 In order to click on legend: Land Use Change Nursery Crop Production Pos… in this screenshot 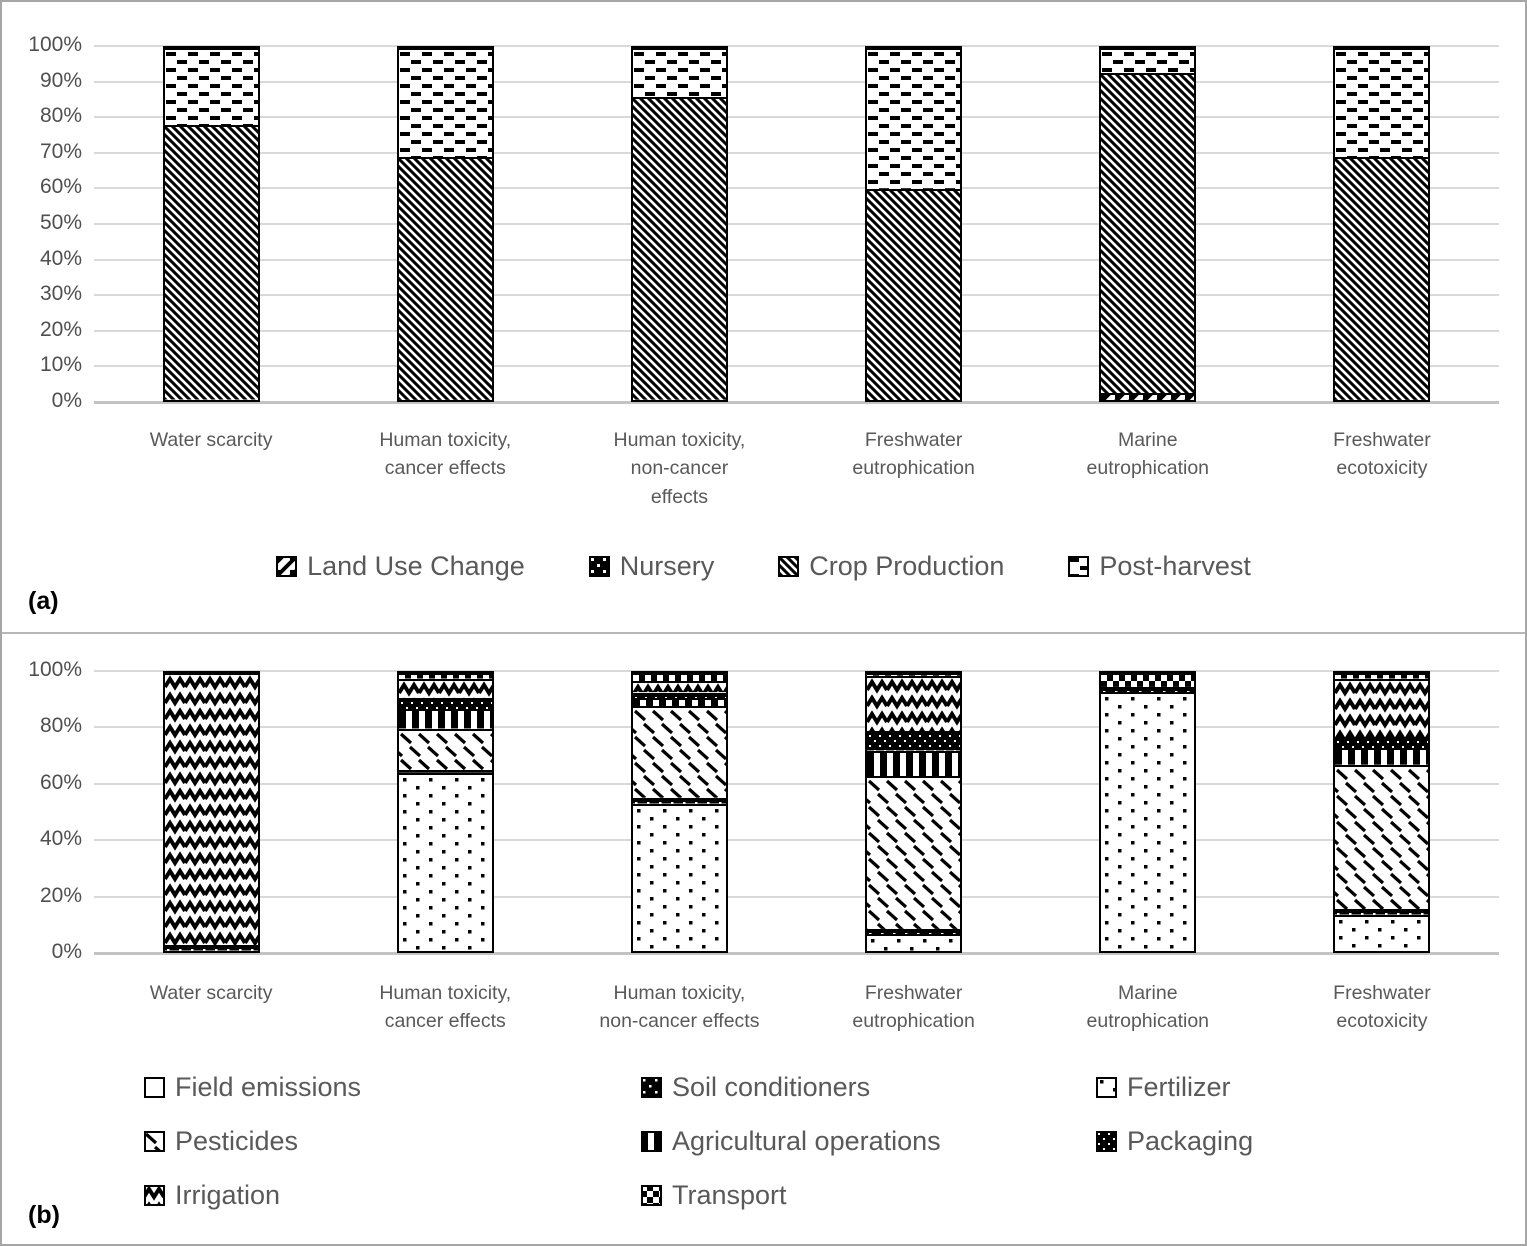, I will do `click(763, 566)`.